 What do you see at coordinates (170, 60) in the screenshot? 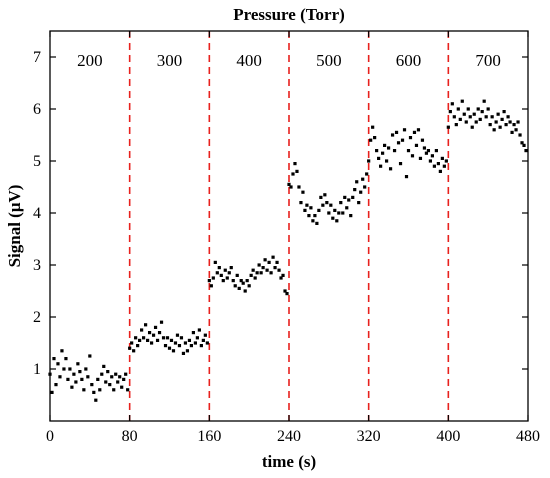
I see `segment-label: 300` at bounding box center [170, 60].